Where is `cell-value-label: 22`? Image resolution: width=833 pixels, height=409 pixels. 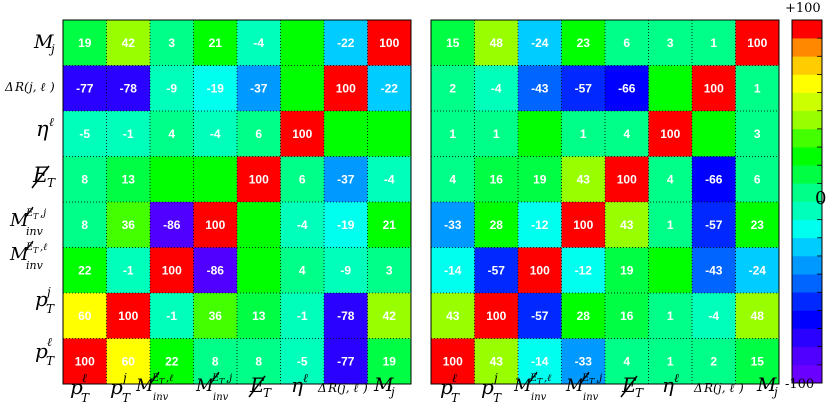
cell-value-label: 22 is located at coordinates (85, 270).